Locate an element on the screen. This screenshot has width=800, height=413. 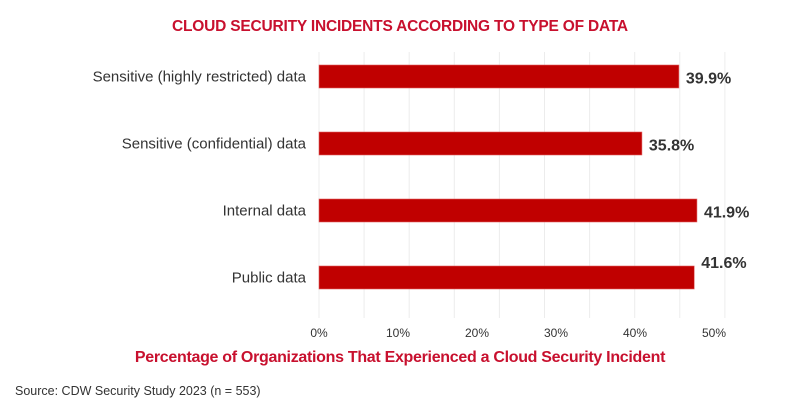
value-label: 41.9% is located at coordinates (726, 213).